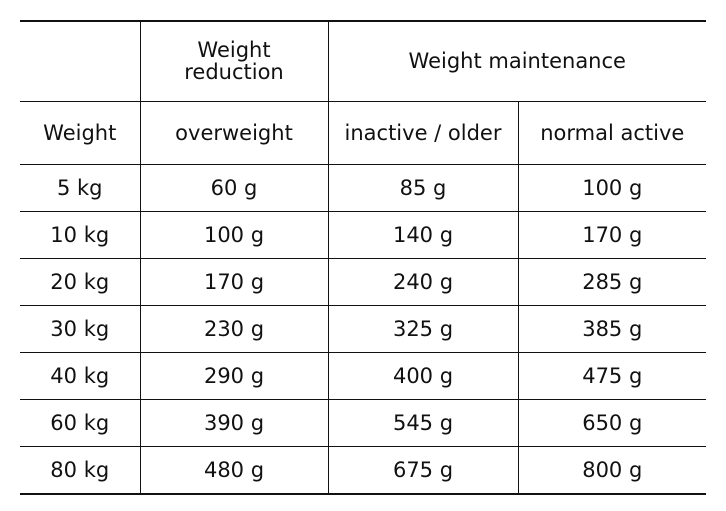 The height and width of the screenshot is (511, 726). What do you see at coordinates (80, 423) in the screenshot?
I see `weight-cell: 60 kg` at bounding box center [80, 423].